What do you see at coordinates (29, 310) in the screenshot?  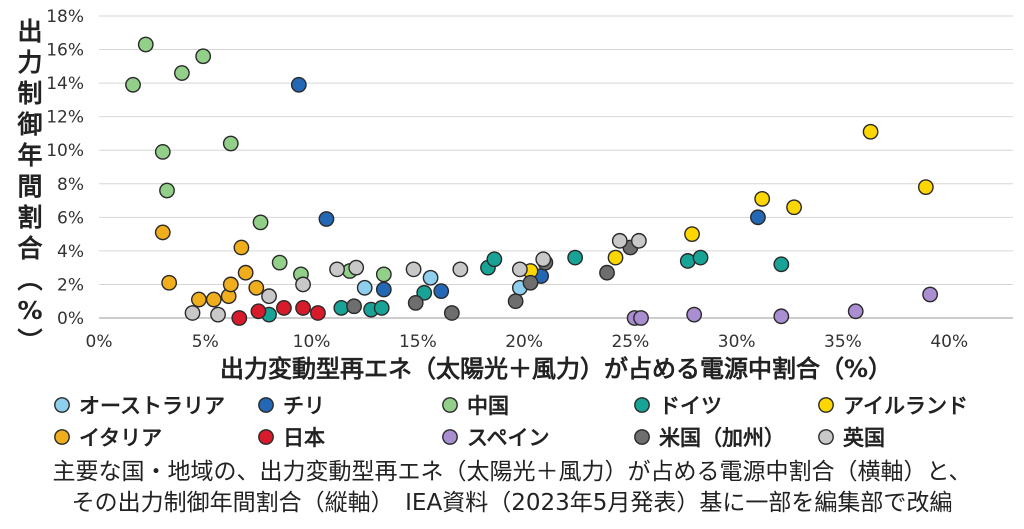 I see `y-axis-label-char: %` at bounding box center [29, 310].